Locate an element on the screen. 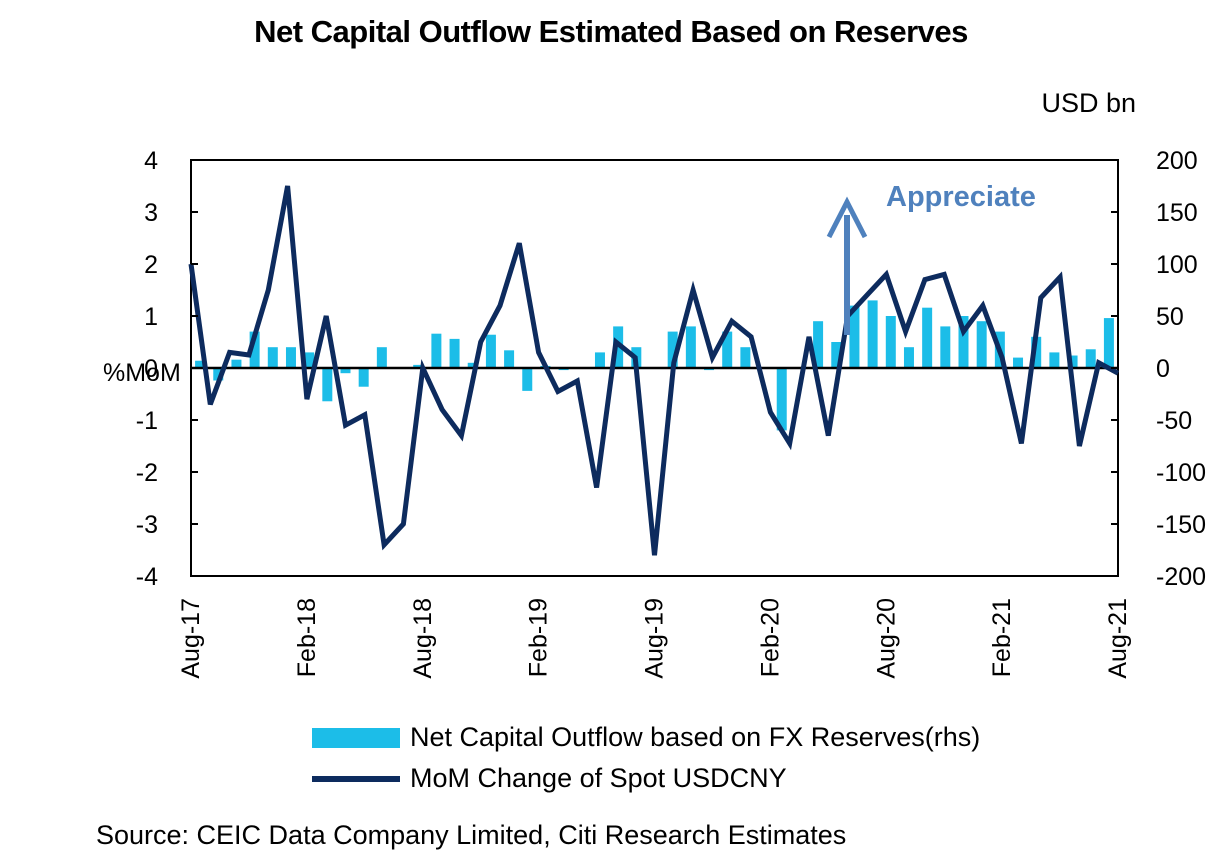 This screenshot has height=861, width=1222. x-axis-tick-label: Aug-19 is located at coordinates (655, 638).